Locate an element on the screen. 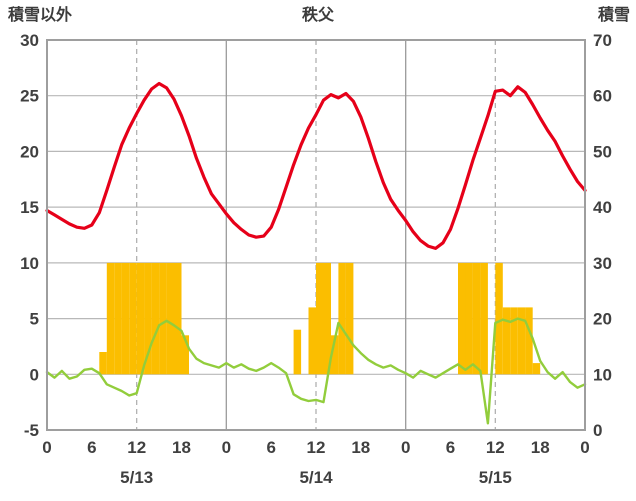  right-axis-tick: 50 is located at coordinates (602, 151).